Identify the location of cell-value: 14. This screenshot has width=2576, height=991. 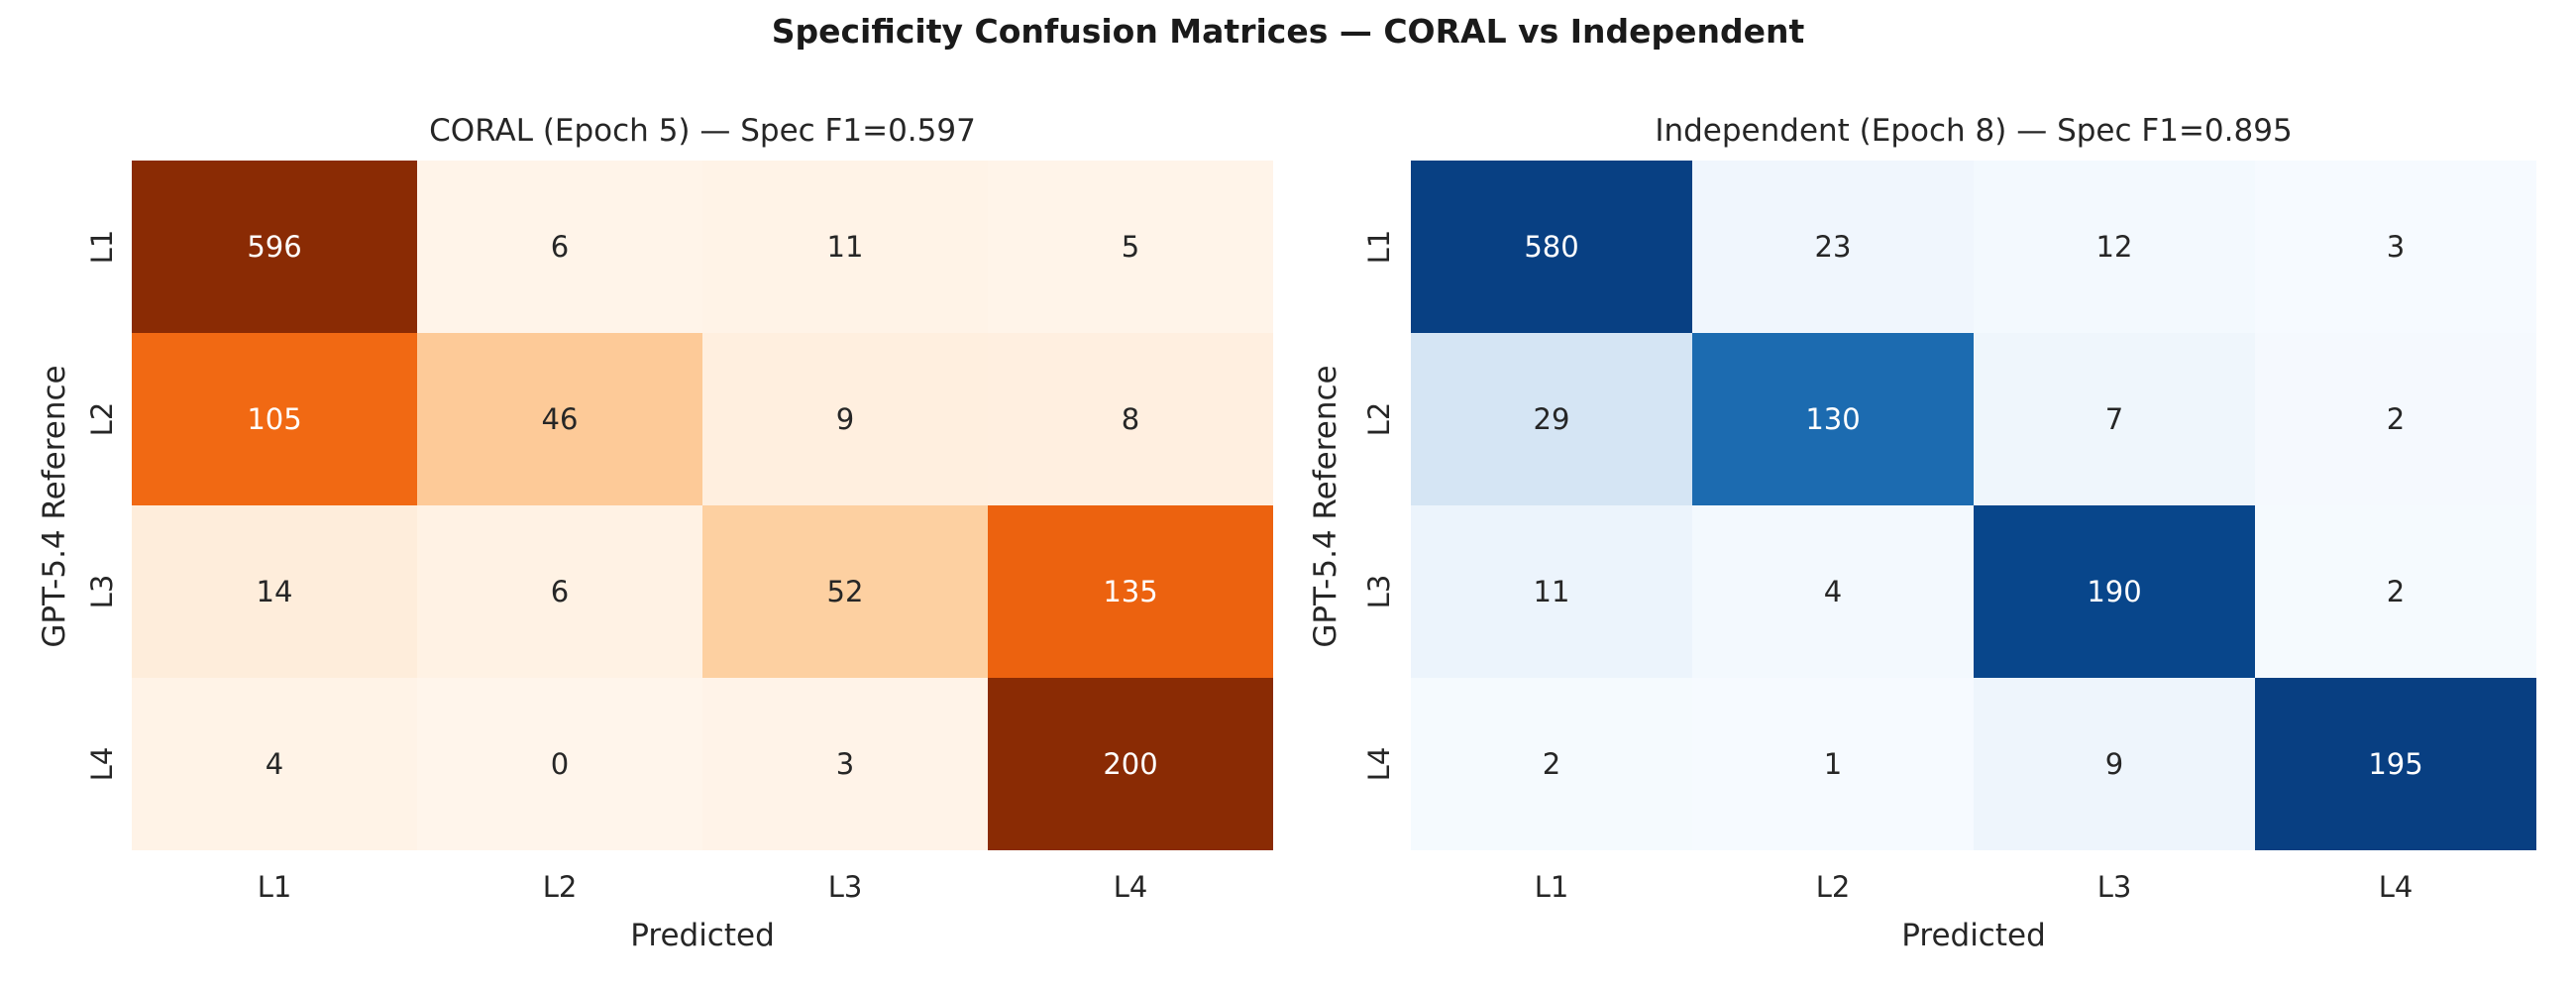
(274, 591).